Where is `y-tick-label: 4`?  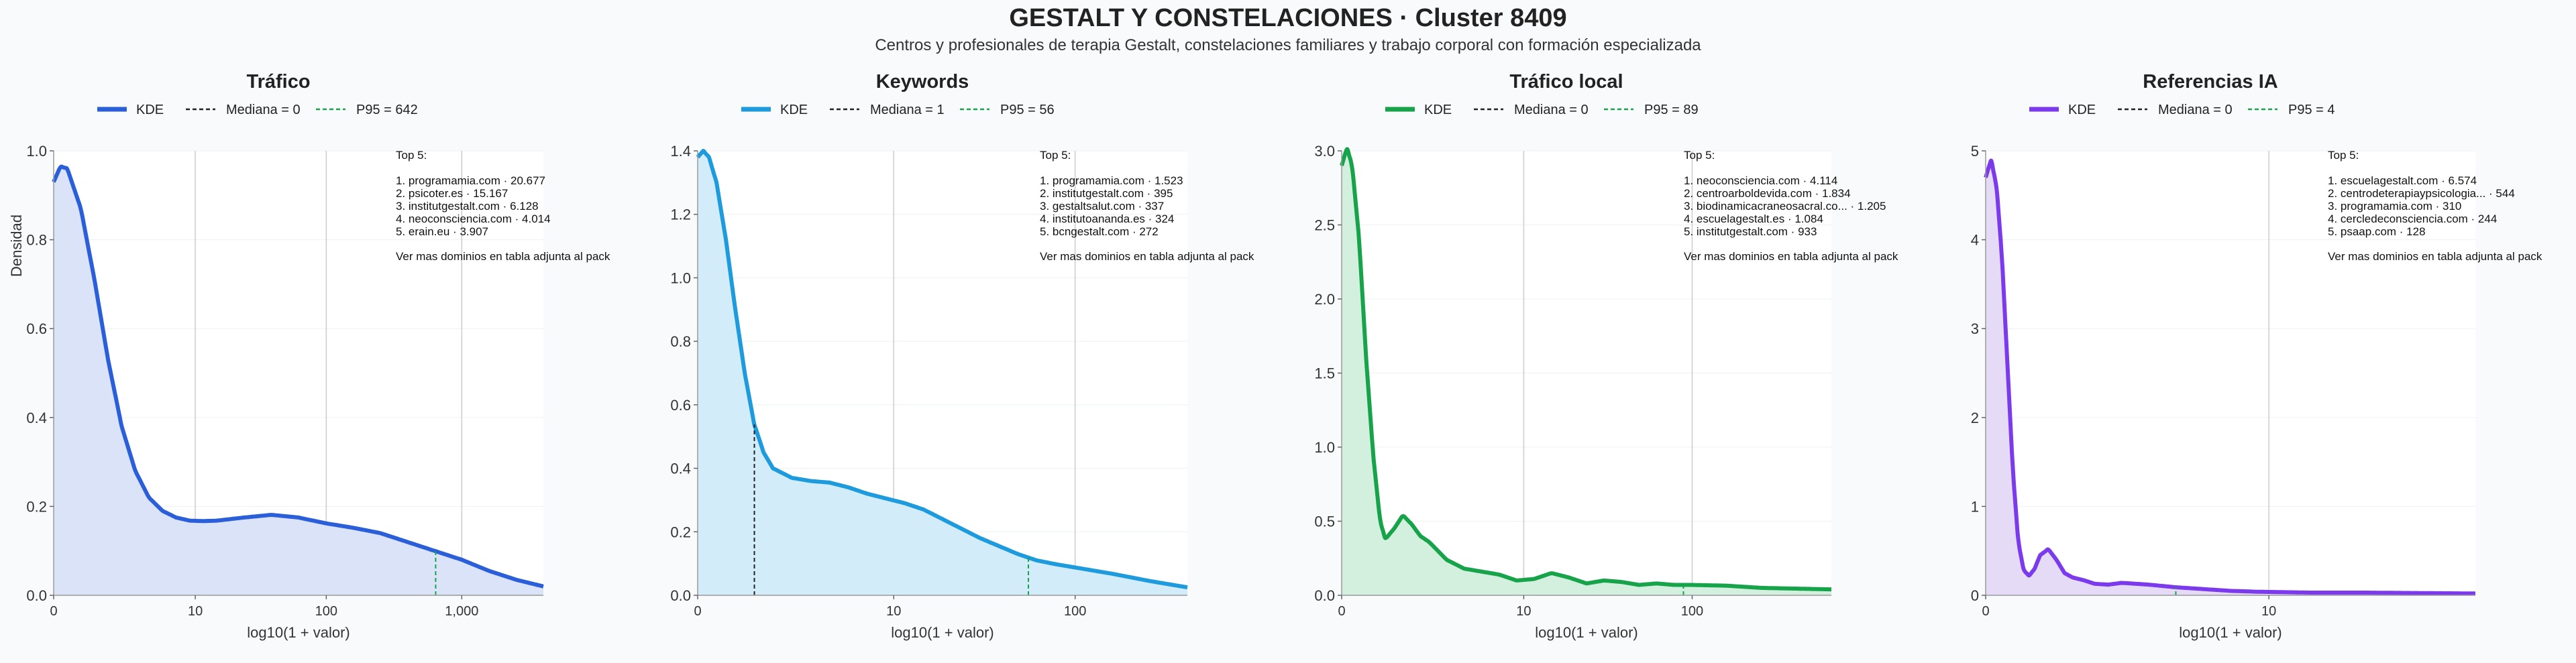
y-tick-label: 4 is located at coordinates (1975, 240).